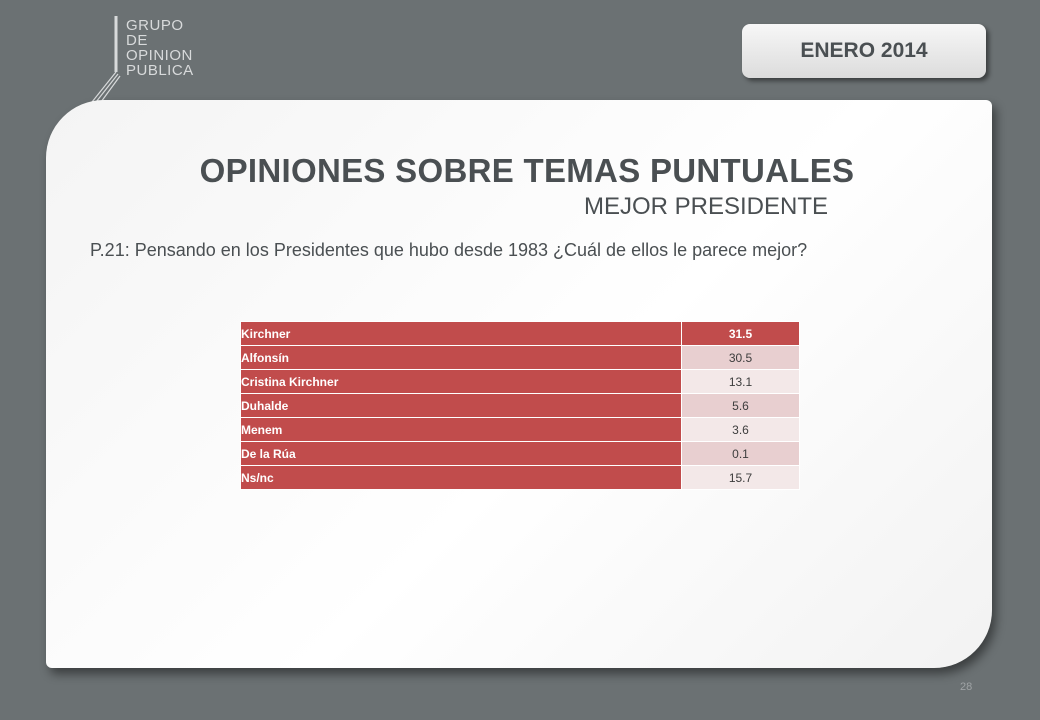 The image size is (1040, 720). Describe the element at coordinates (740, 453) in the screenshot. I see `row-value: 0.1` at that location.